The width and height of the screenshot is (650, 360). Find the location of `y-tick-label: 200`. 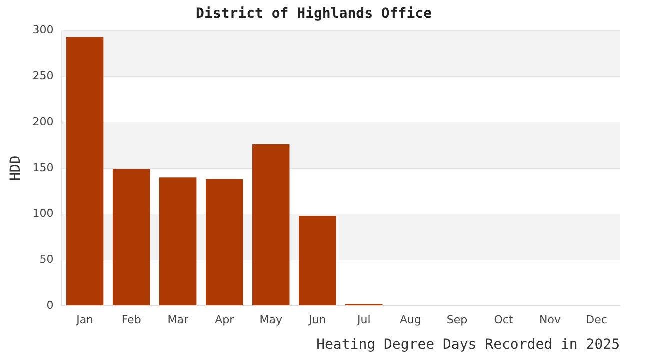

y-tick-label: 200 is located at coordinates (43, 121).